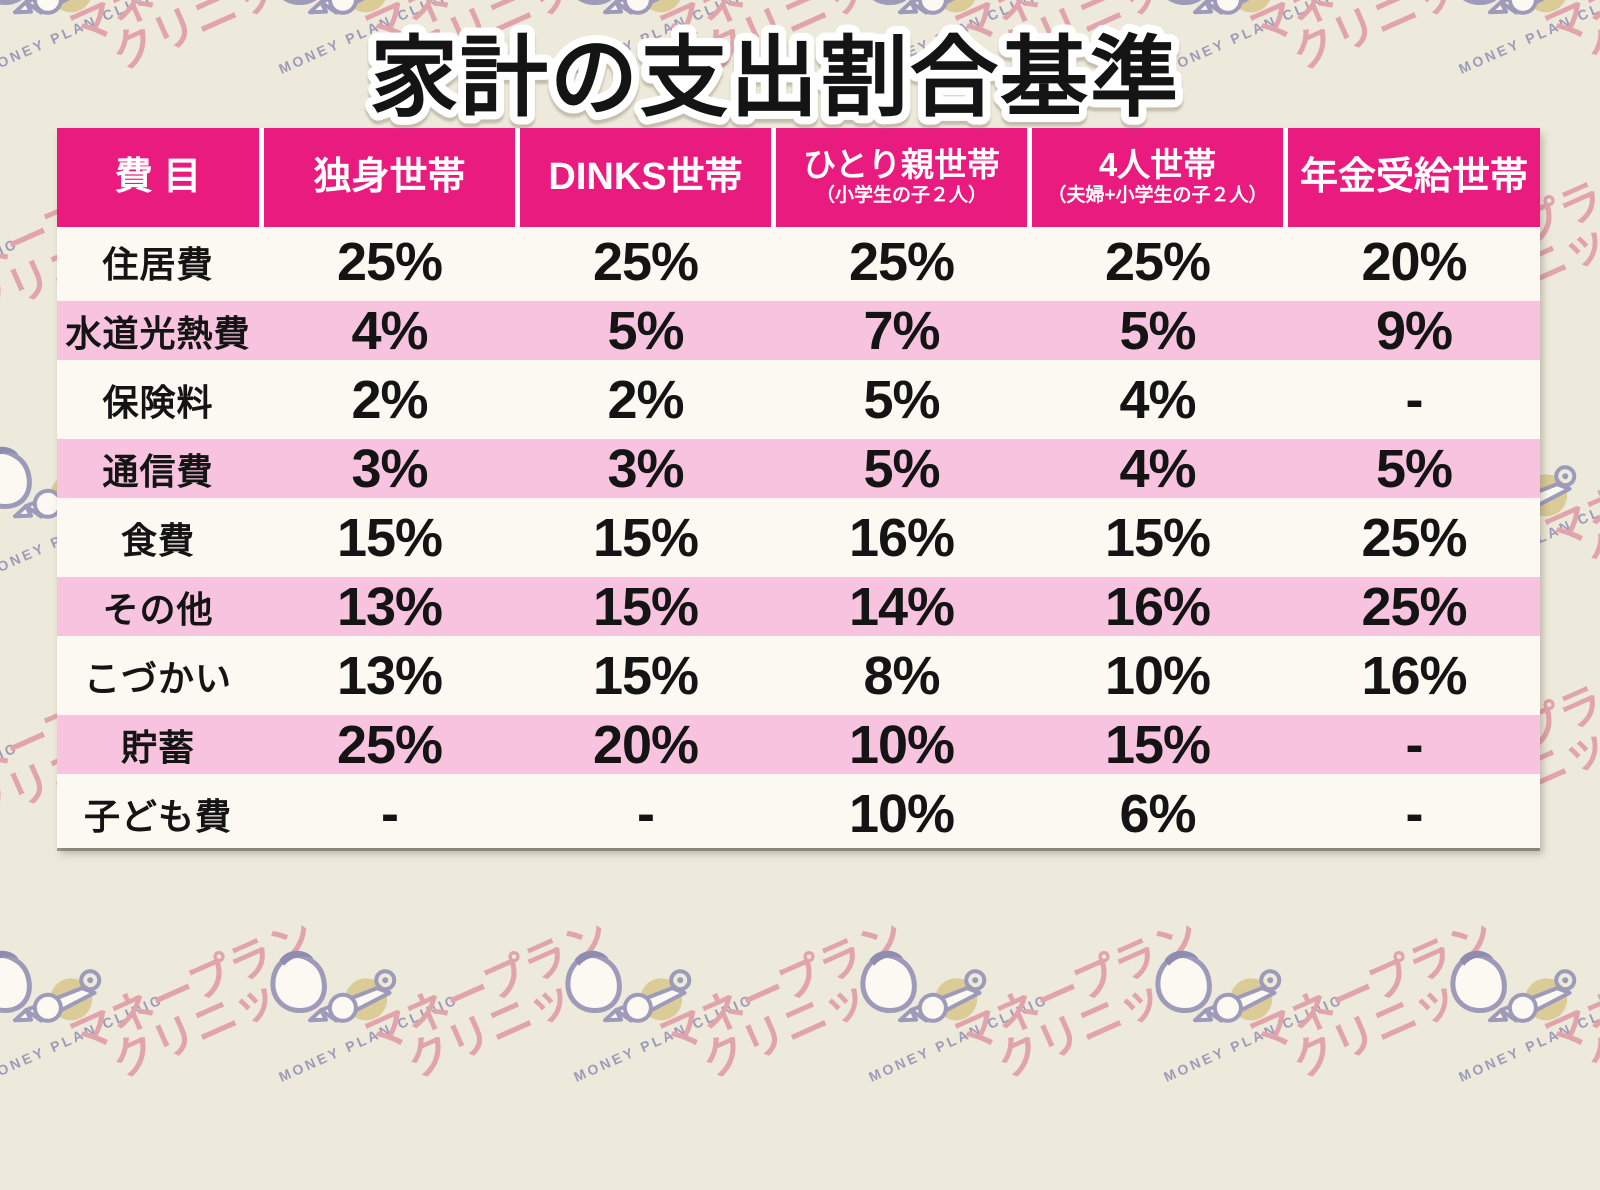 Image resolution: width=1600 pixels, height=1190 pixels. Describe the element at coordinates (389, 177) in the screenshot. I see `column-header-1: 独身世帯` at that location.